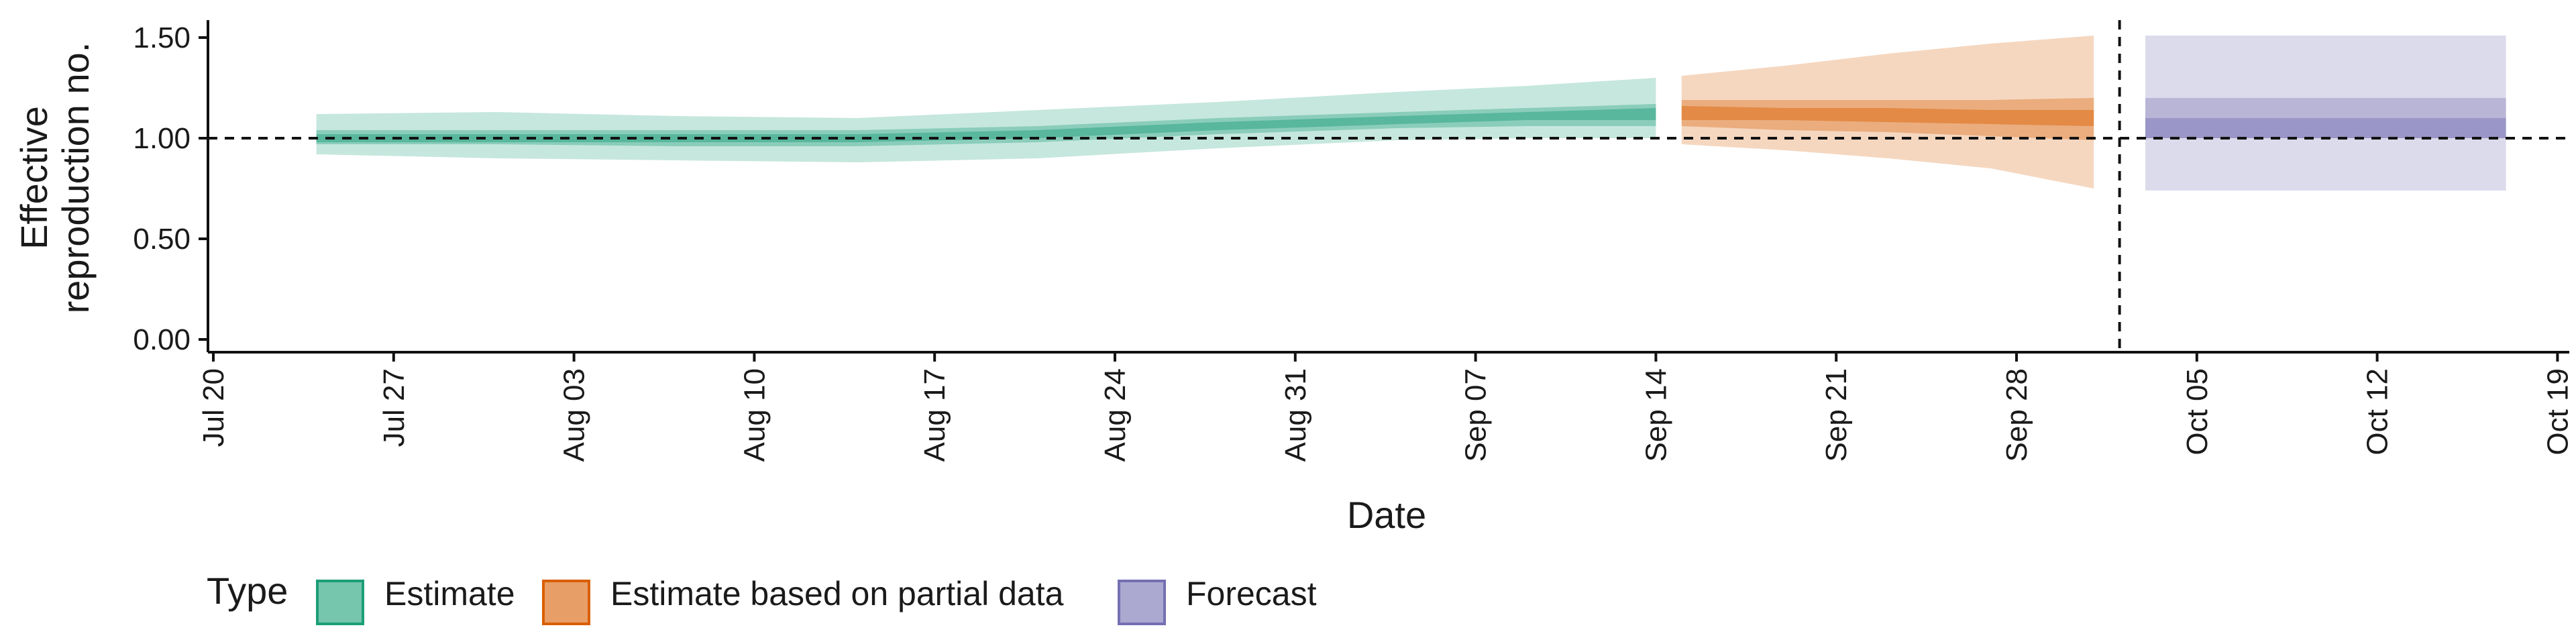 The height and width of the screenshot is (644, 2576). Describe the element at coordinates (574, 415) in the screenshot. I see `x-tick-label: Aug 03` at that location.